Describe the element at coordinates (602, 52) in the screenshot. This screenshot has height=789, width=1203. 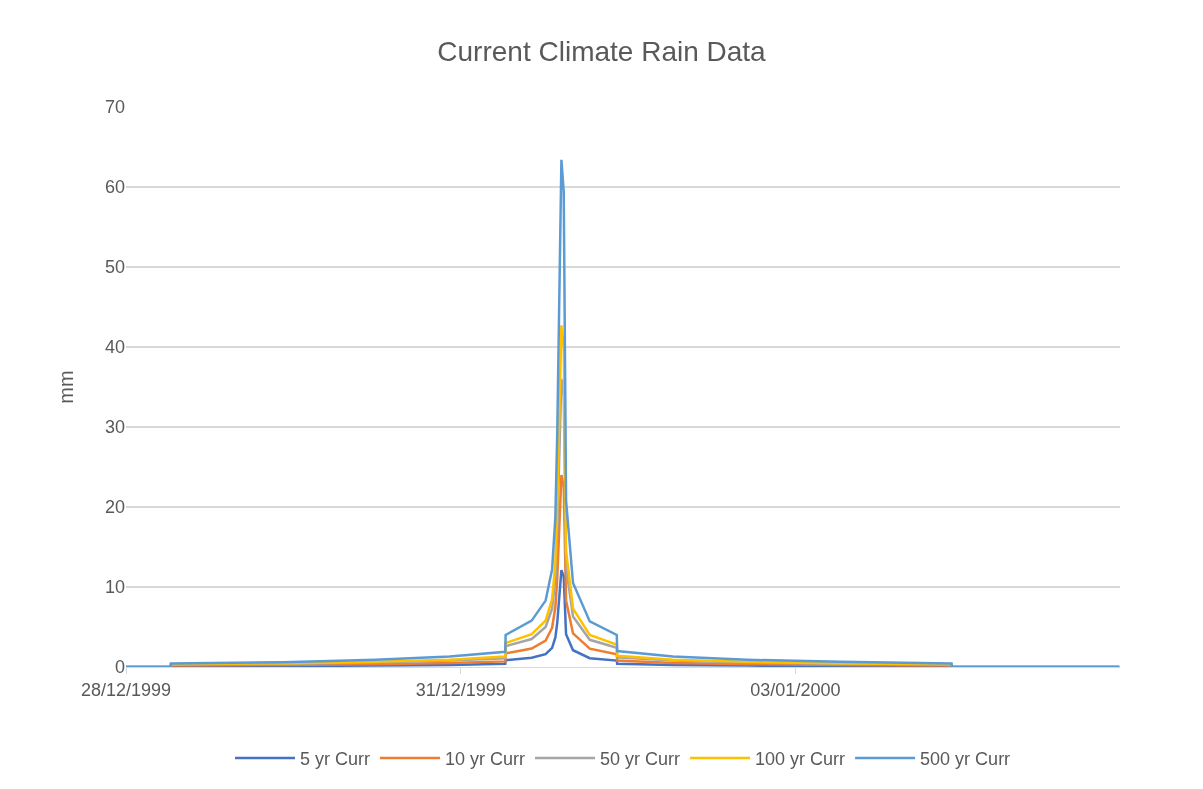
I see `chart-title: Current Climate Rain Data` at that location.